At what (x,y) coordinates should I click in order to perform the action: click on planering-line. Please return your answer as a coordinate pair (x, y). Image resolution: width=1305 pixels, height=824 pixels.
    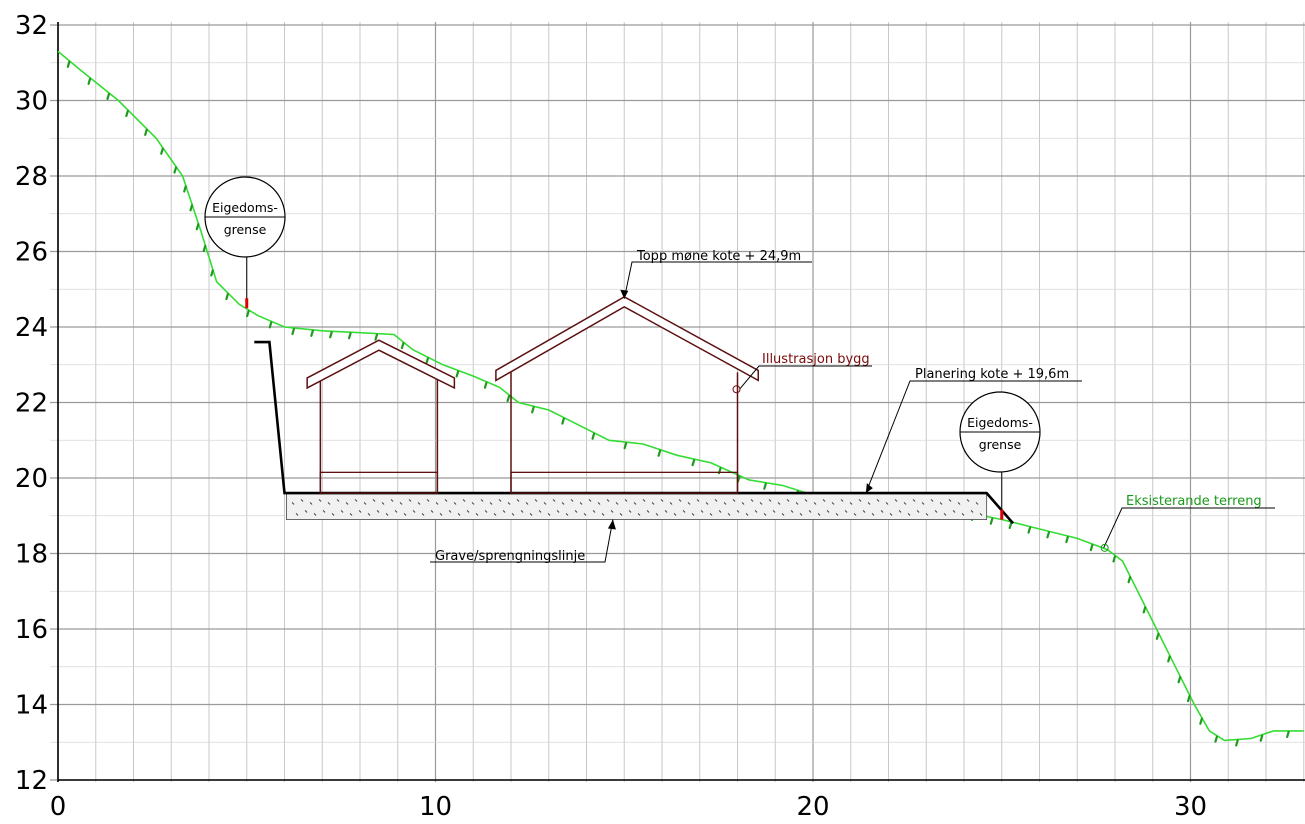
    Looking at the image, I should click on (634, 432).